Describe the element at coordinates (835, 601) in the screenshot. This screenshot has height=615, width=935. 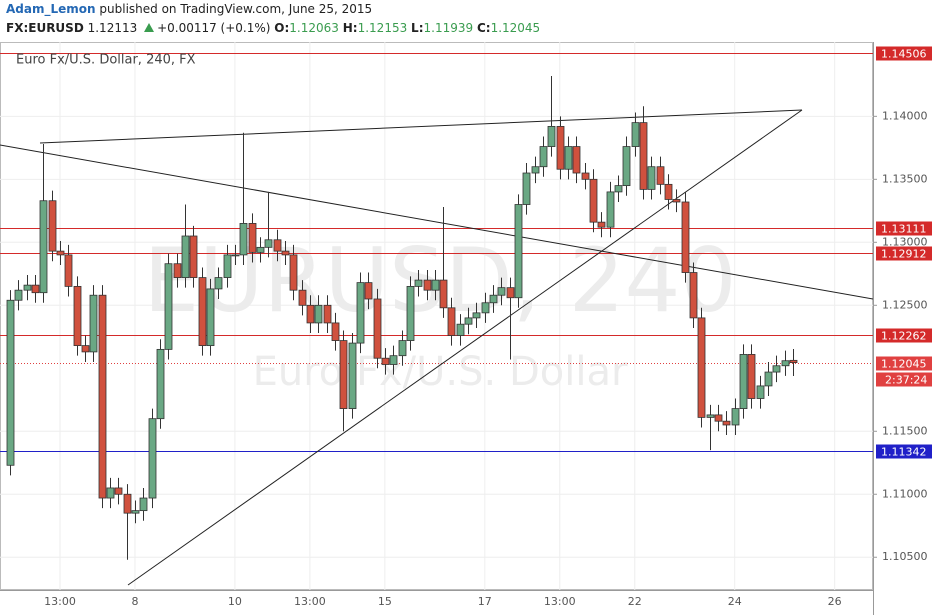
I see `x-tick-label: 26` at that location.